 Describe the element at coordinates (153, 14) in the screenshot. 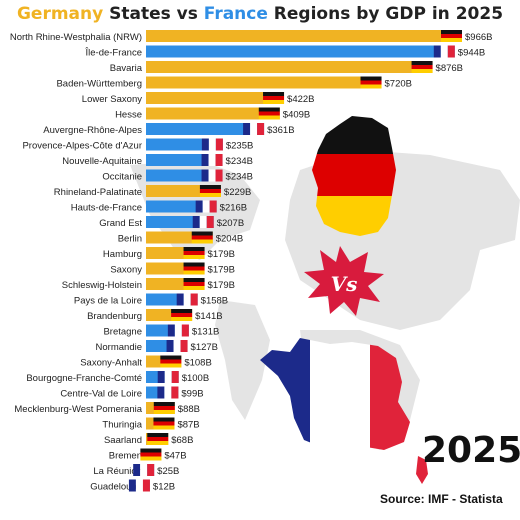

I see `title-mid: States vs` at that location.